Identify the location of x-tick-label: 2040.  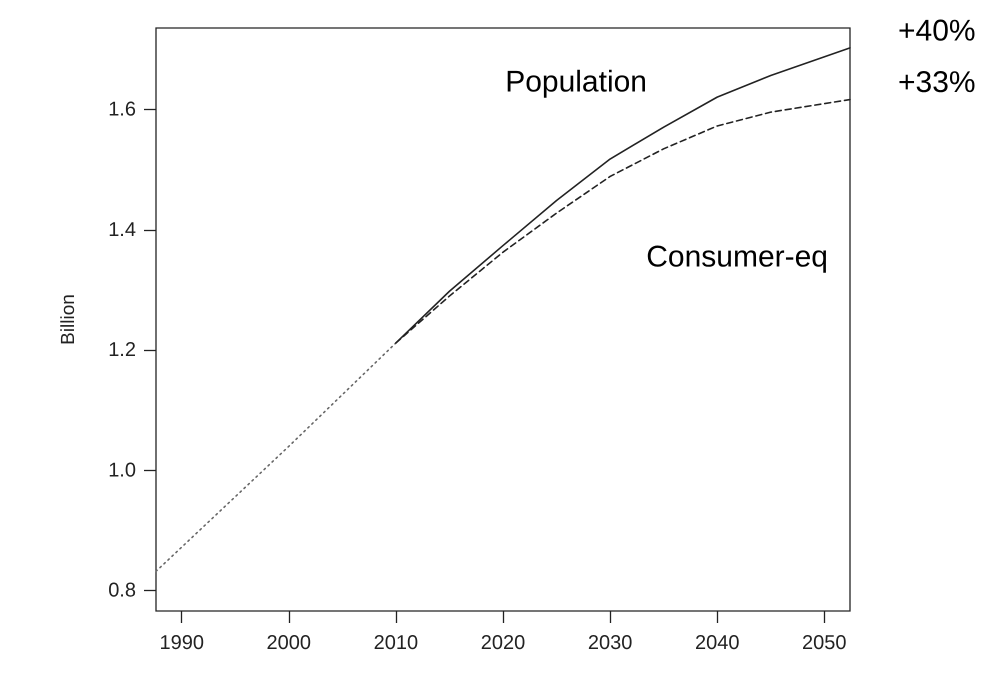
(717, 643).